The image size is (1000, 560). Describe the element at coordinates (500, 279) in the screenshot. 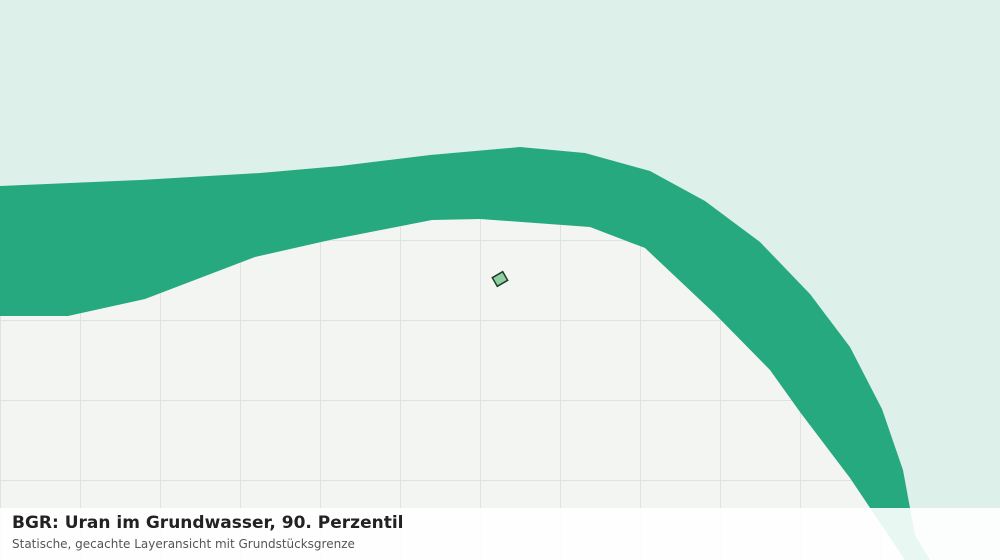

I see `parcel-boundary` at that location.